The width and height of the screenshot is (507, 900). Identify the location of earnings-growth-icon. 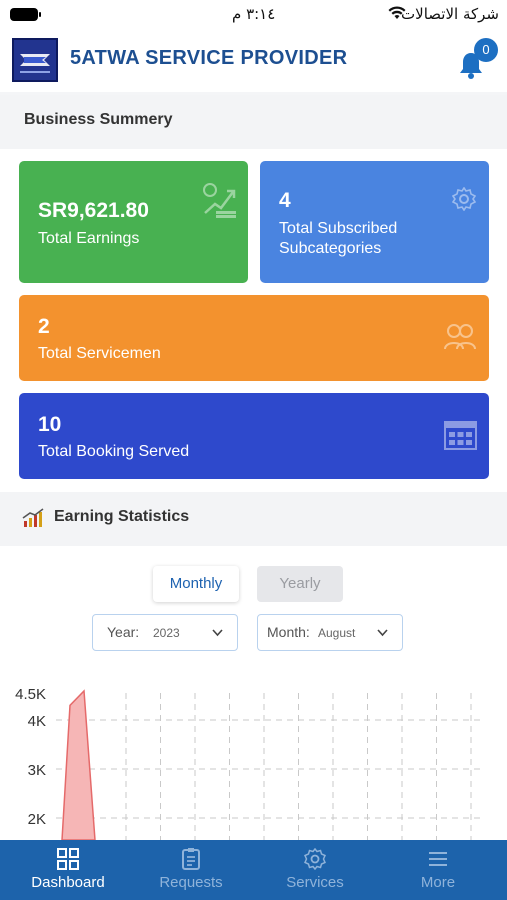
(219, 200).